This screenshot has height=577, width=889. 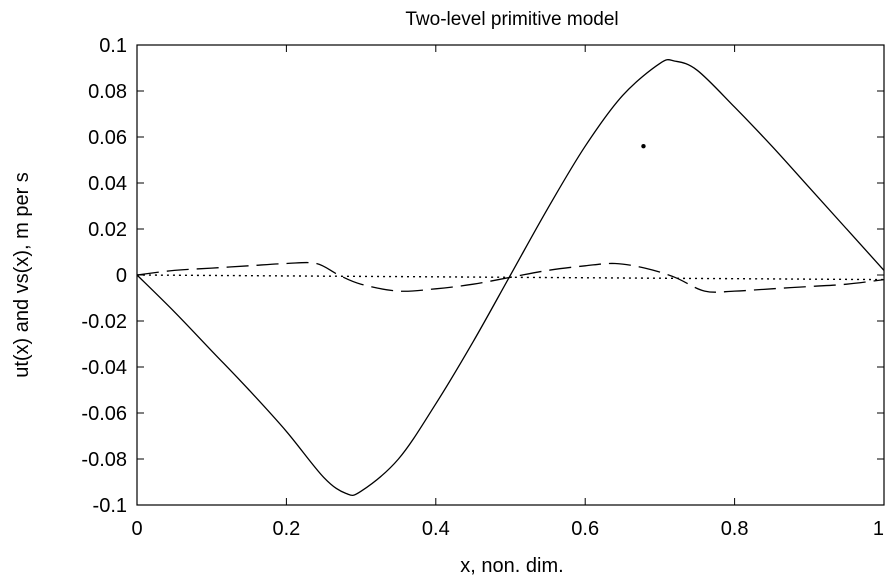 I want to click on annotation-layer, so click(x=643, y=146).